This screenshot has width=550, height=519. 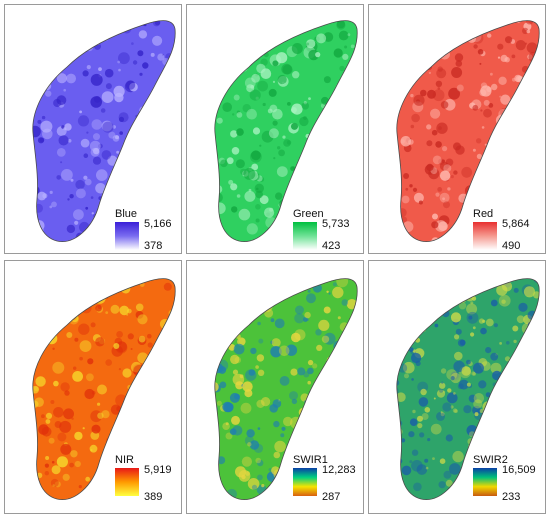 What do you see at coordinates (511, 497) in the screenshot?
I see `legend-min: 233` at bounding box center [511, 497].